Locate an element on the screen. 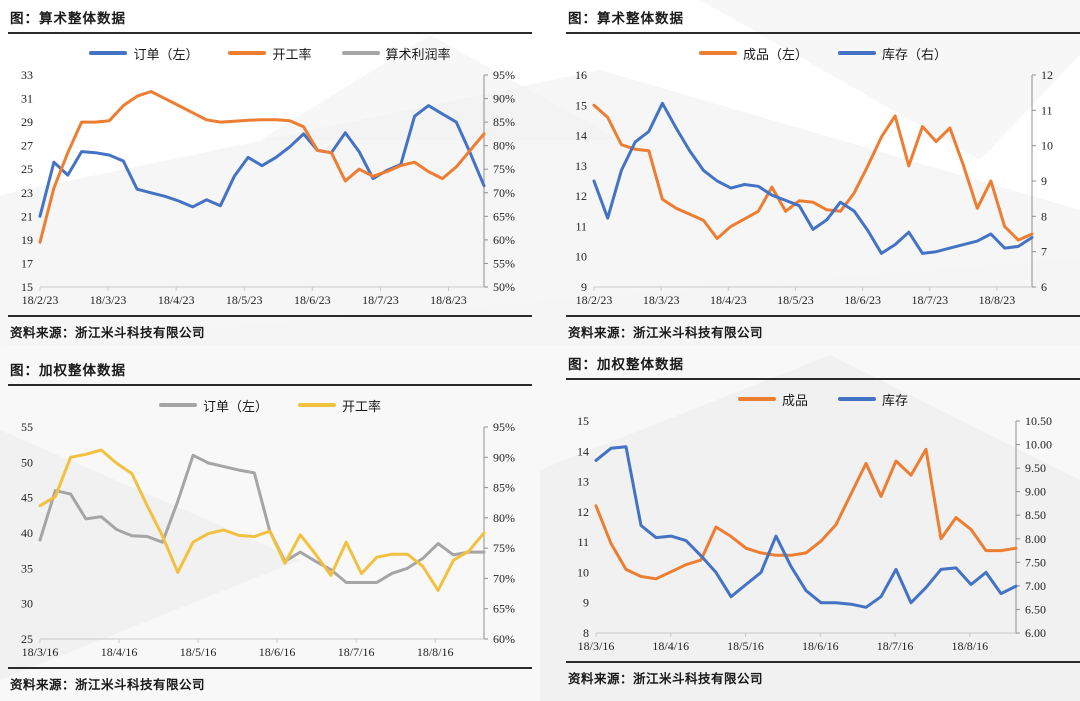 The height and width of the screenshot is (701, 1080). axis-tick-label: 18/5/23 is located at coordinates (795, 300).